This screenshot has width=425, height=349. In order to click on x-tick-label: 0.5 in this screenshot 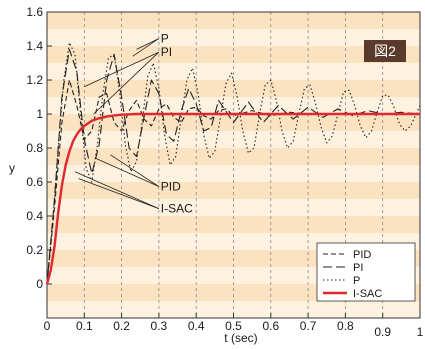, I will do `click(233, 326)`.